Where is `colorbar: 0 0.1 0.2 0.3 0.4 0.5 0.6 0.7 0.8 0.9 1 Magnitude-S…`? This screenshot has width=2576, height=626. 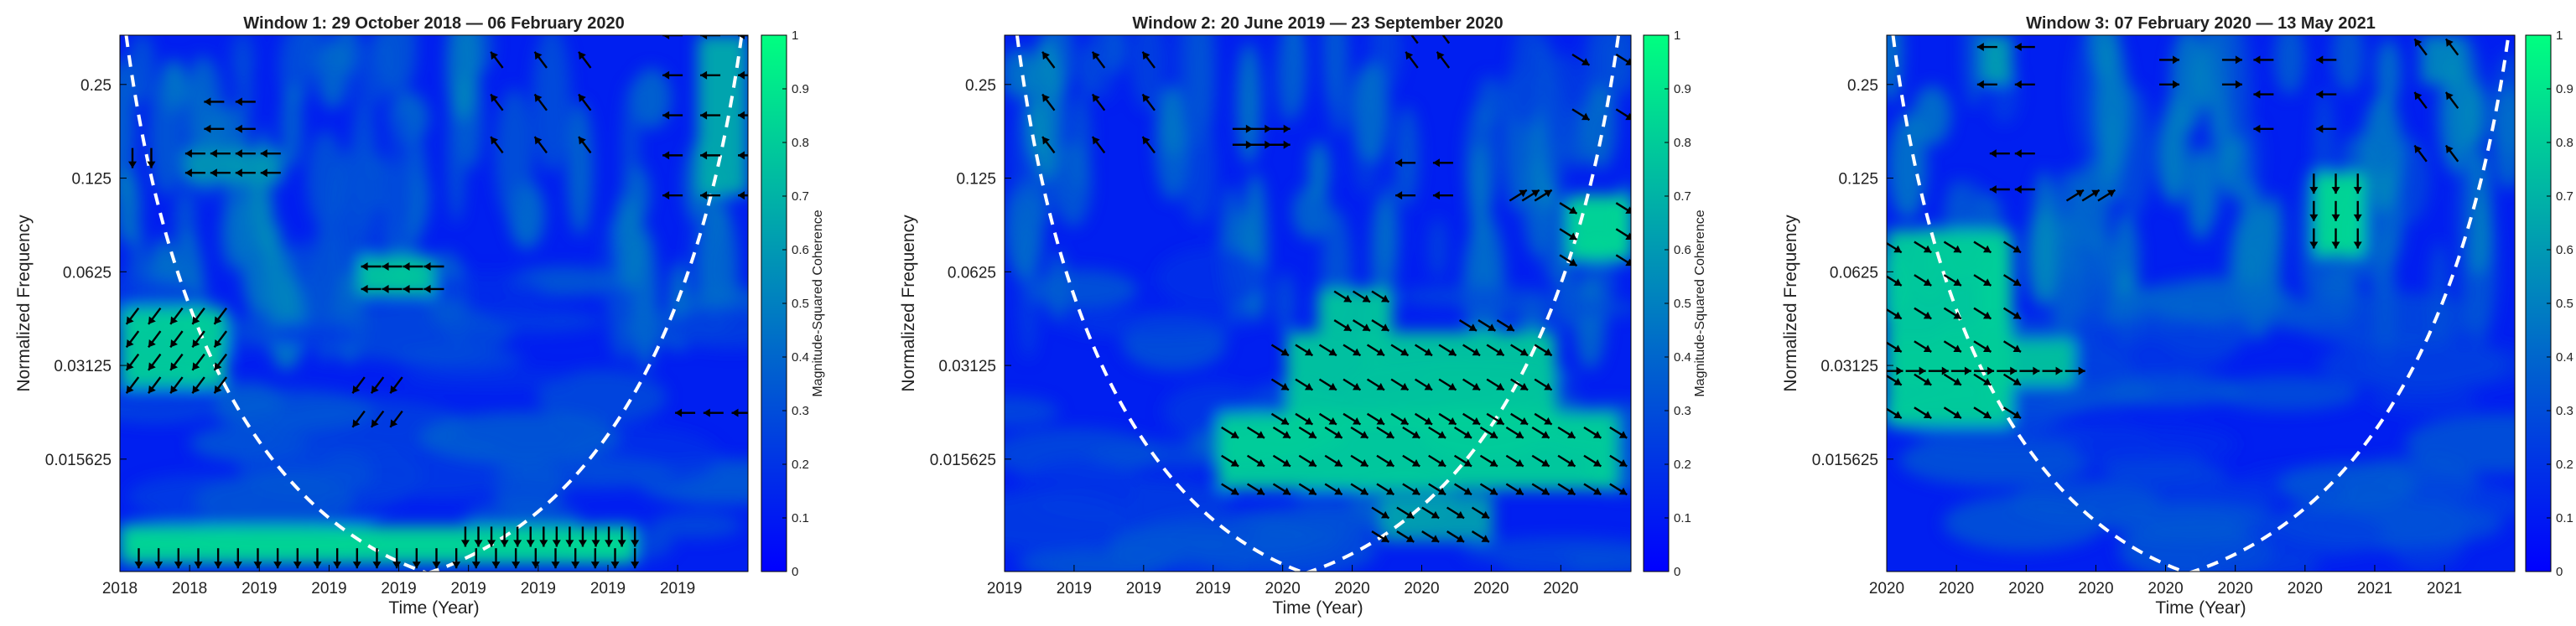
colorbar: 0 0.1 0.2 0.3 0.4 0.5 0.6 0.7 0.8 0.9 1 Magnitude-S… is located at coordinates (1675, 303).